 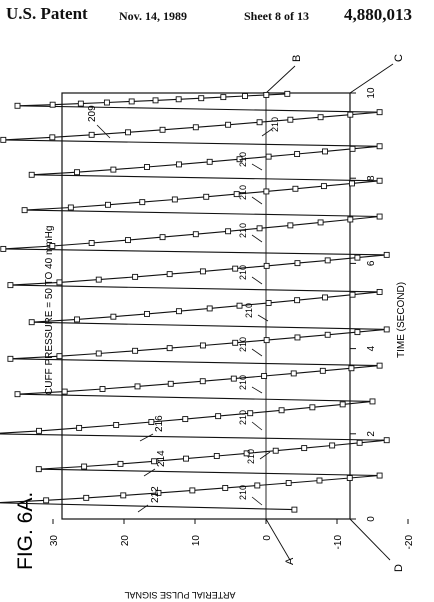 What do you see at coordinates (251, 456) in the screenshot?
I see `ref-210-j: 210` at bounding box center [251, 456].